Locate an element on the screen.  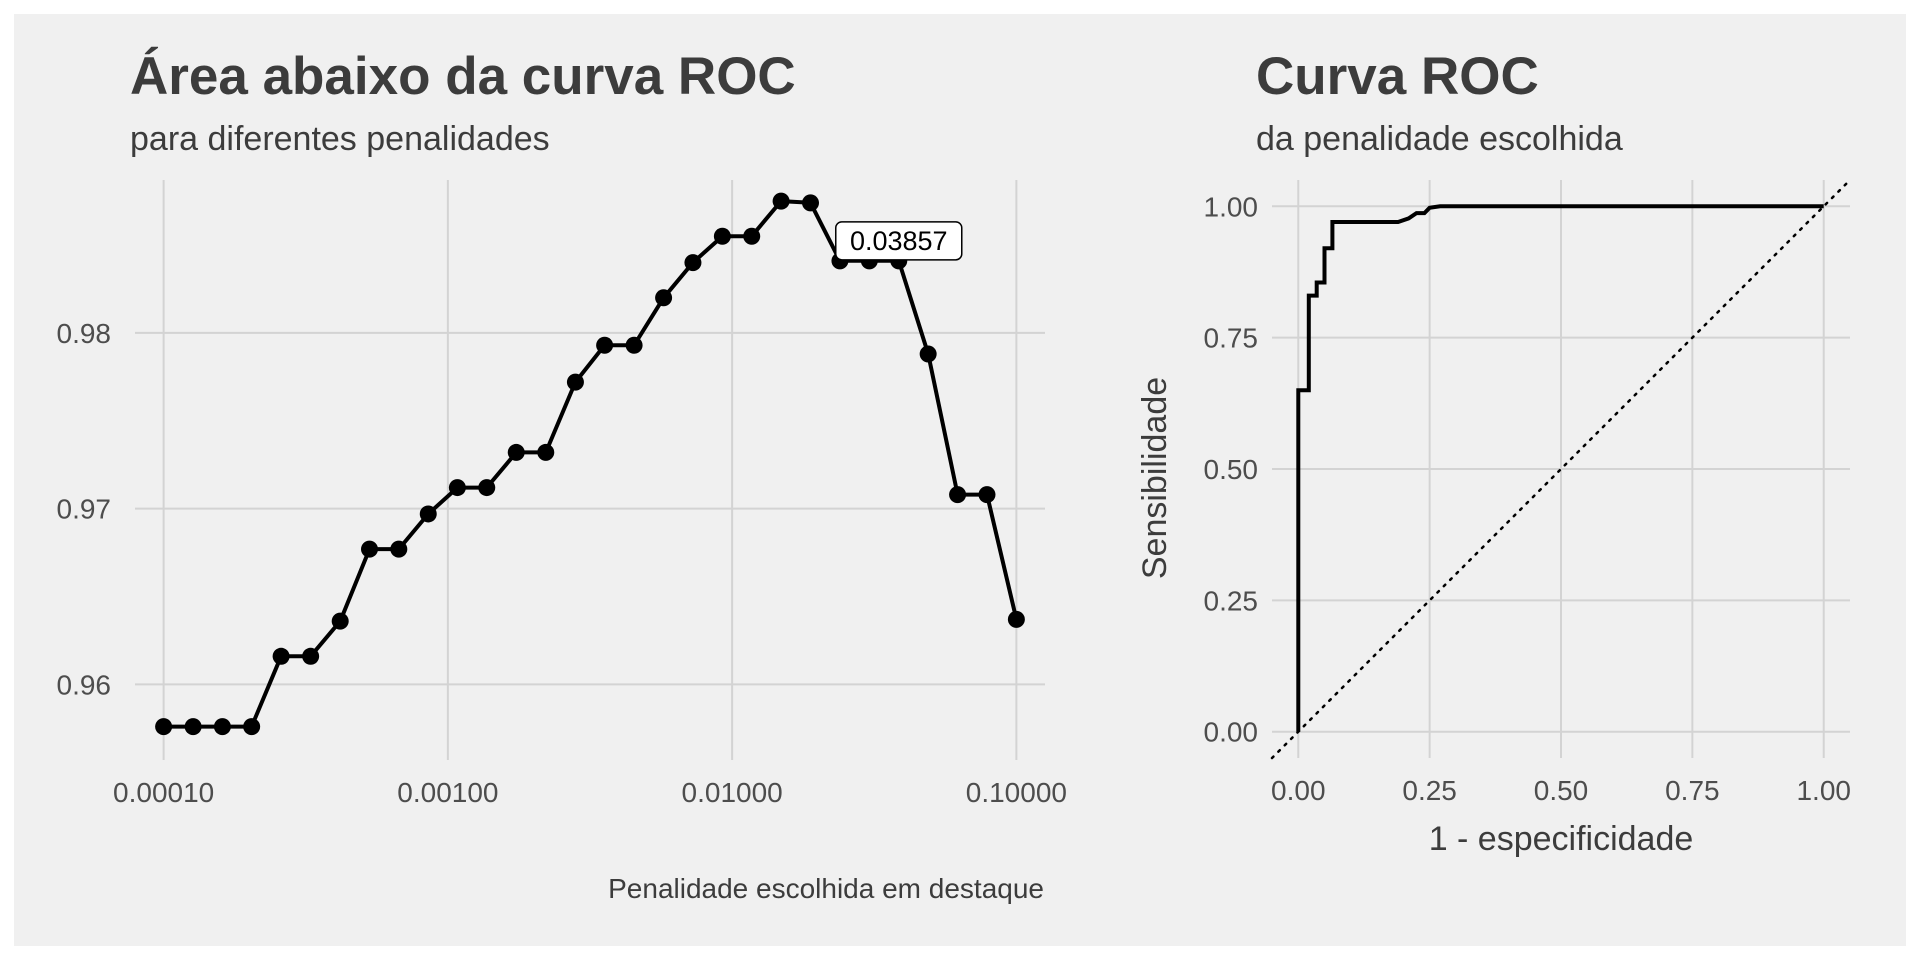
auc-chart-caption: Penalidade escolhida em destaque is located at coordinates (826, 888).